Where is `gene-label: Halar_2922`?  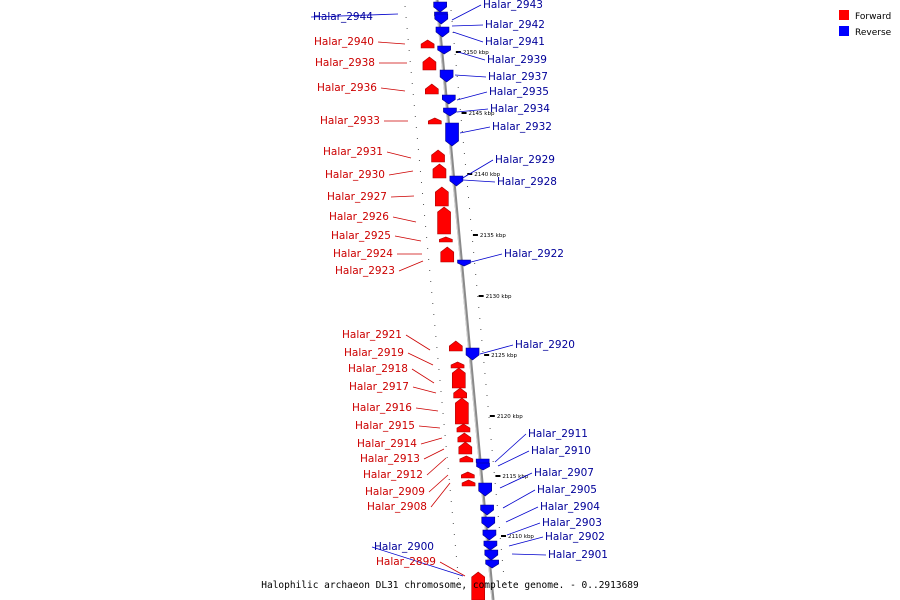
gene-label: Halar_2922 is located at coordinates (534, 254).